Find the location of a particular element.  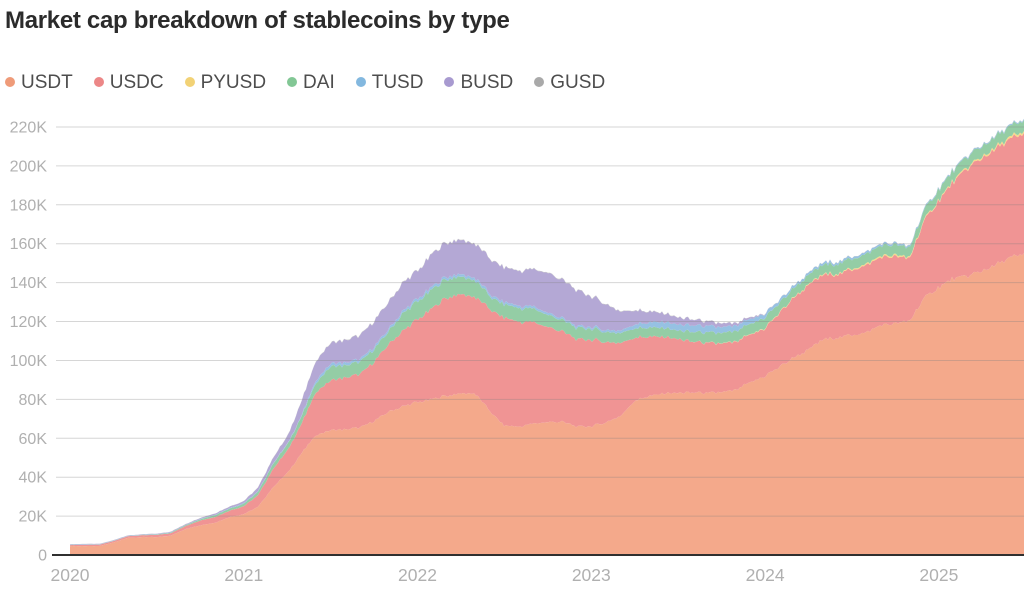

legend-label: GUSD is located at coordinates (578, 82).